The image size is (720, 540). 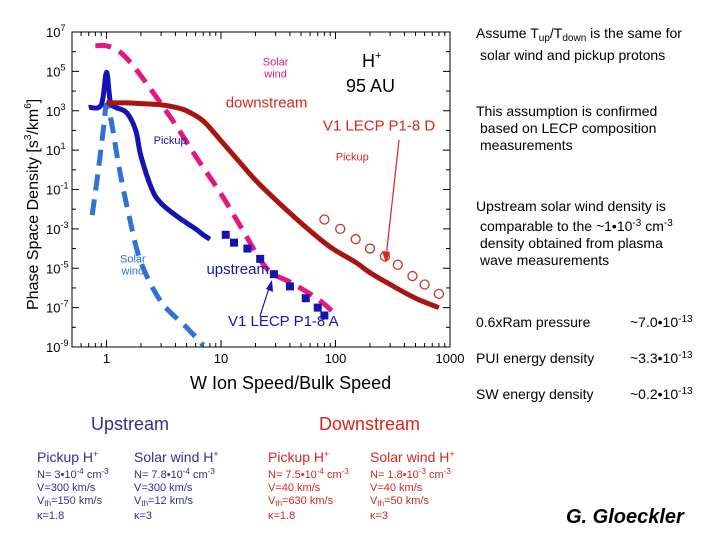 I want to click on annotation-v1_a: V1 LECP P1-8 A, so click(x=283, y=321).